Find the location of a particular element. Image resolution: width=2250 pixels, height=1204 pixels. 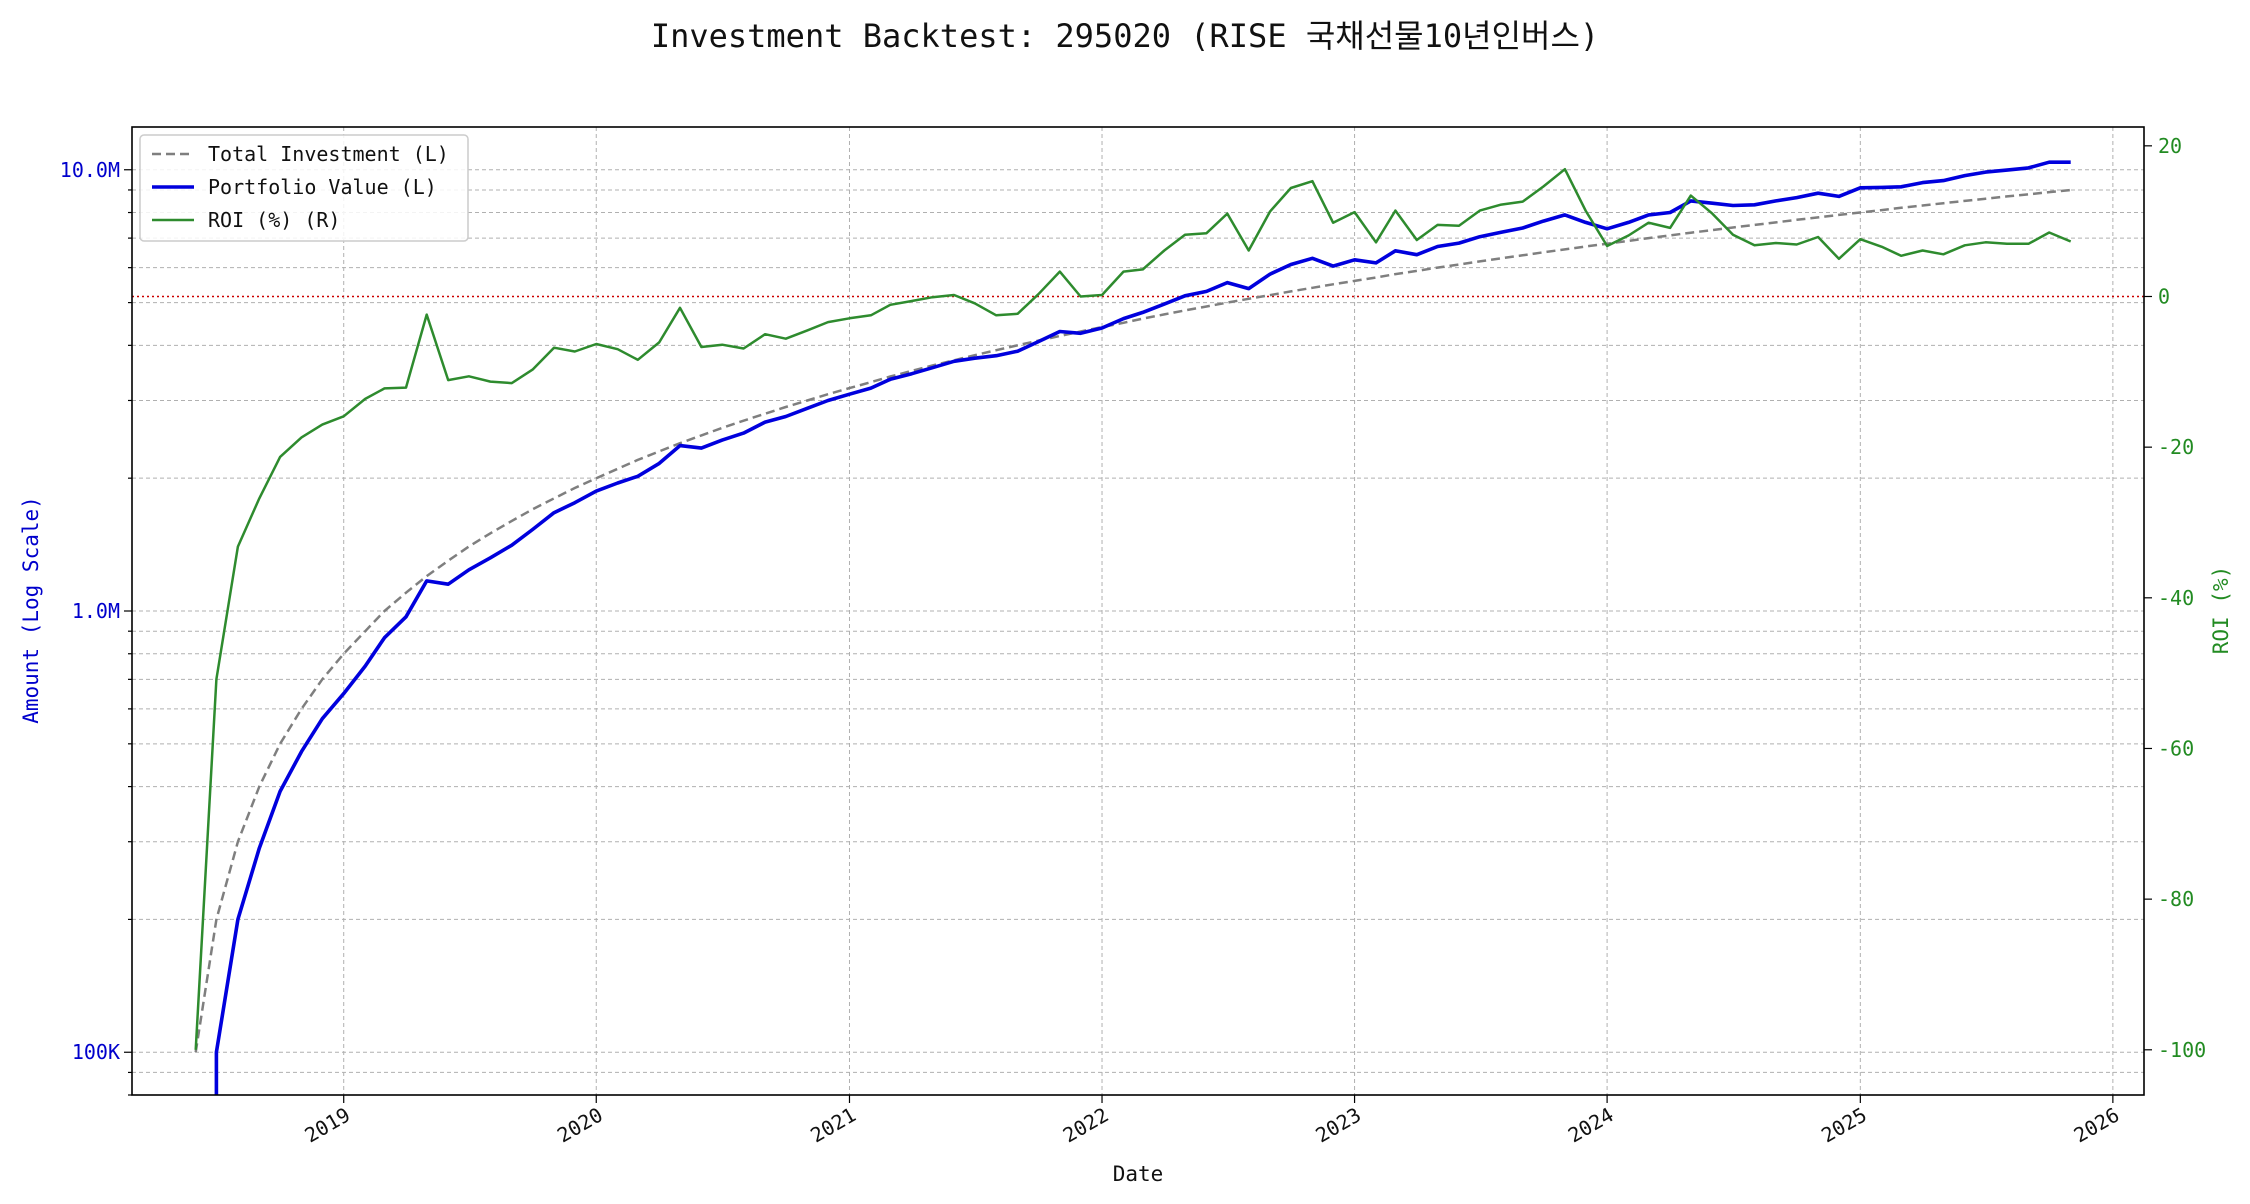

x-tick-label: 2023 is located at coordinates (1338, 1125).